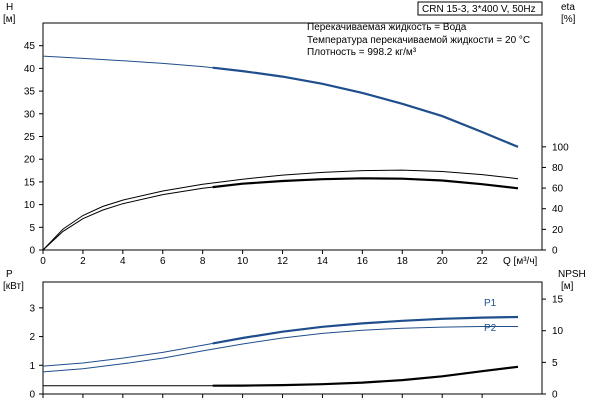 Image resolution: width=600 pixels, height=400 pixels. I want to click on x-tick-label: 8, so click(203, 261).